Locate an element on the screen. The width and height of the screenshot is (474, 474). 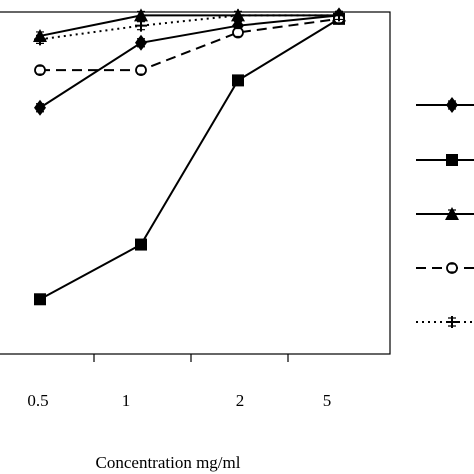
series-2-point-1-shape is located at coordinates (40, 299).